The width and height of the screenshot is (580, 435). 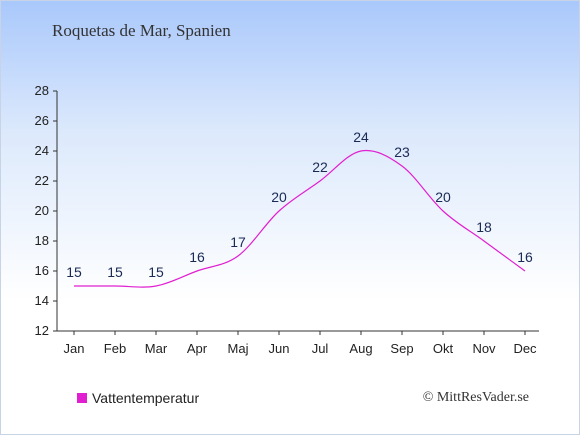 What do you see at coordinates (320, 348) in the screenshot?
I see `x-tick-label: Jul` at bounding box center [320, 348].